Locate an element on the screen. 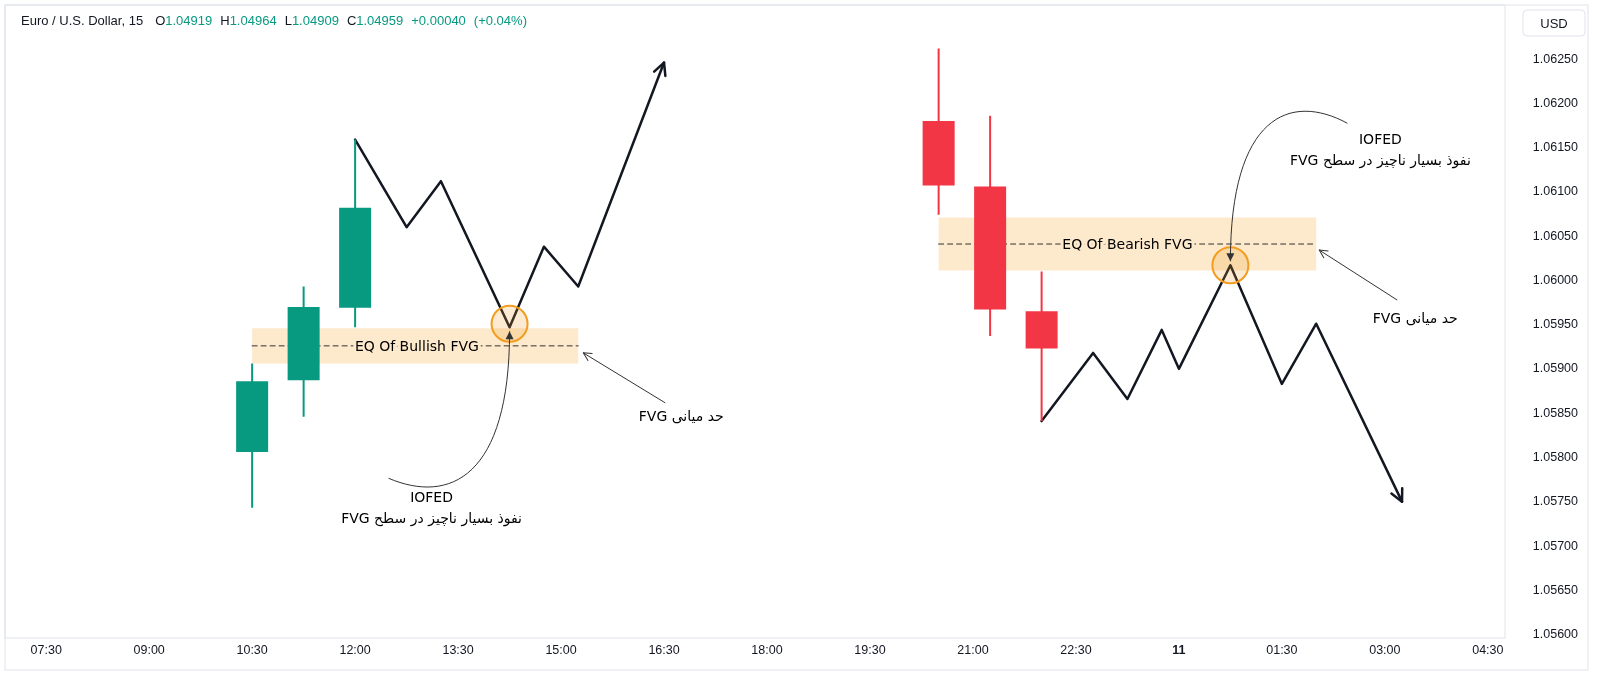 Image resolution: width=1600 pixels, height=700 pixels. annotation: EQ Of Bearish FVG is located at coordinates (1127, 244).